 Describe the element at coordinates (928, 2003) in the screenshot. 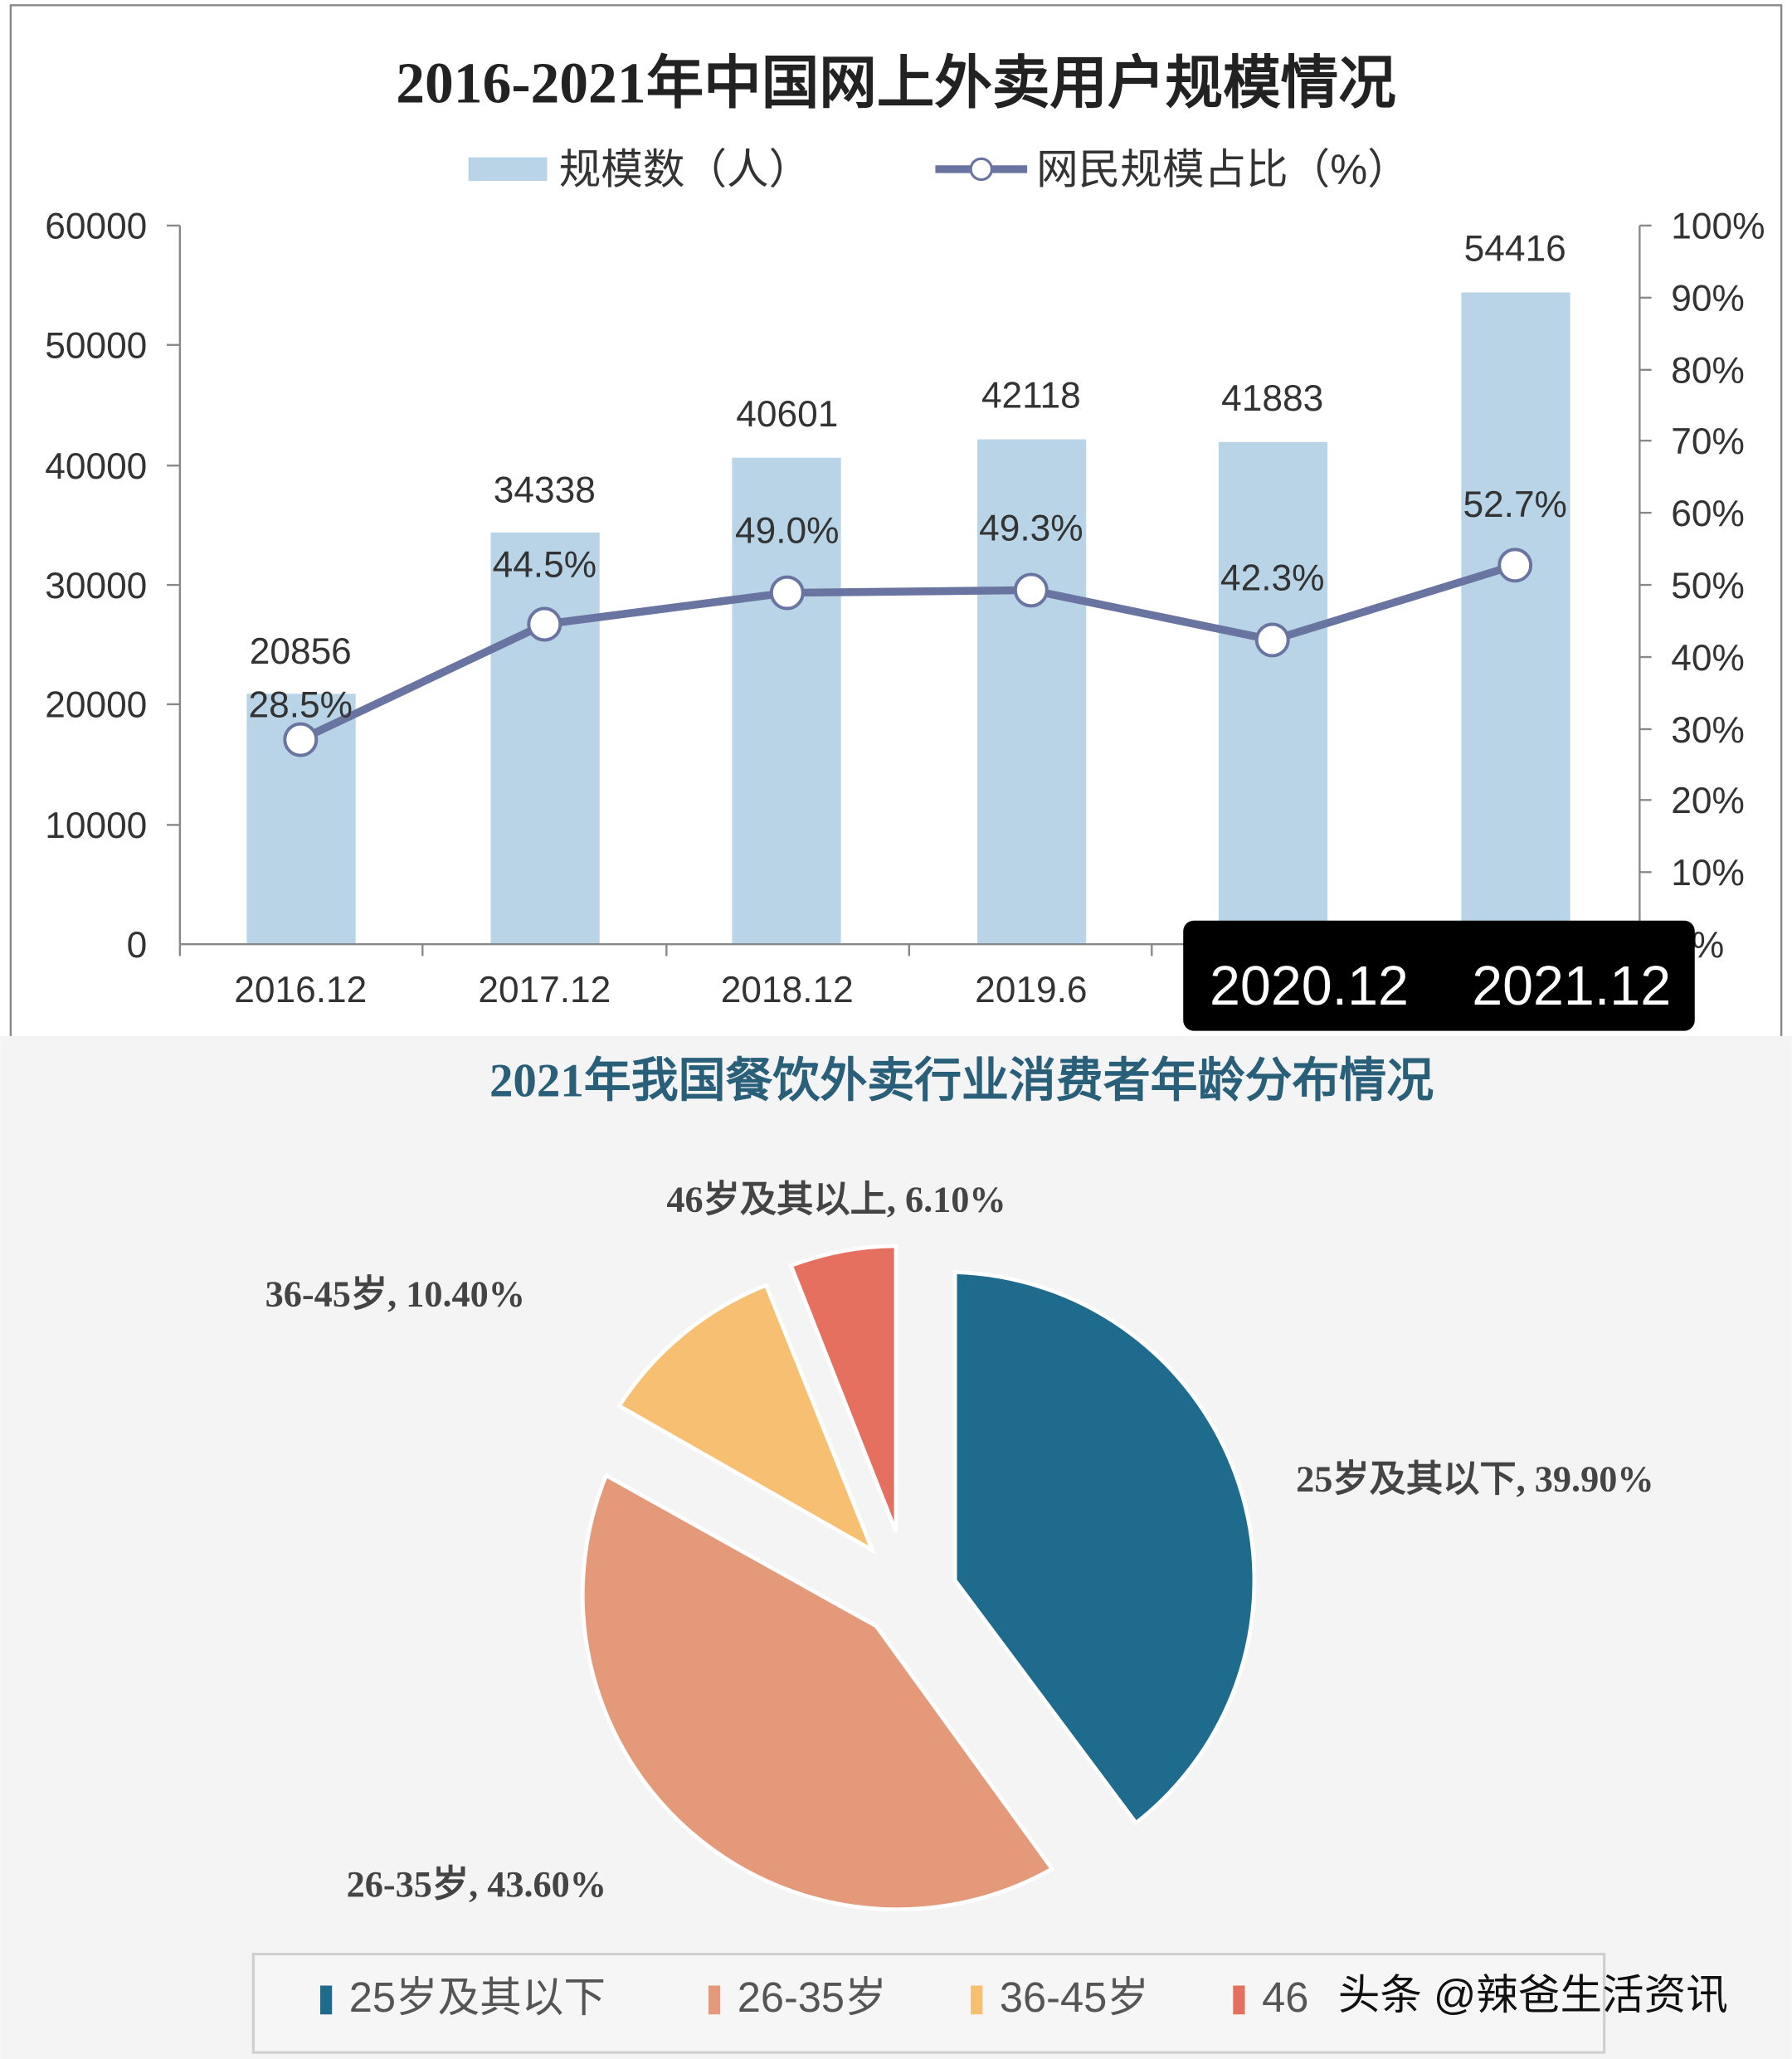

I see `pie-legend: 25岁及其以下 26-35岁 36-45岁 46` at that location.